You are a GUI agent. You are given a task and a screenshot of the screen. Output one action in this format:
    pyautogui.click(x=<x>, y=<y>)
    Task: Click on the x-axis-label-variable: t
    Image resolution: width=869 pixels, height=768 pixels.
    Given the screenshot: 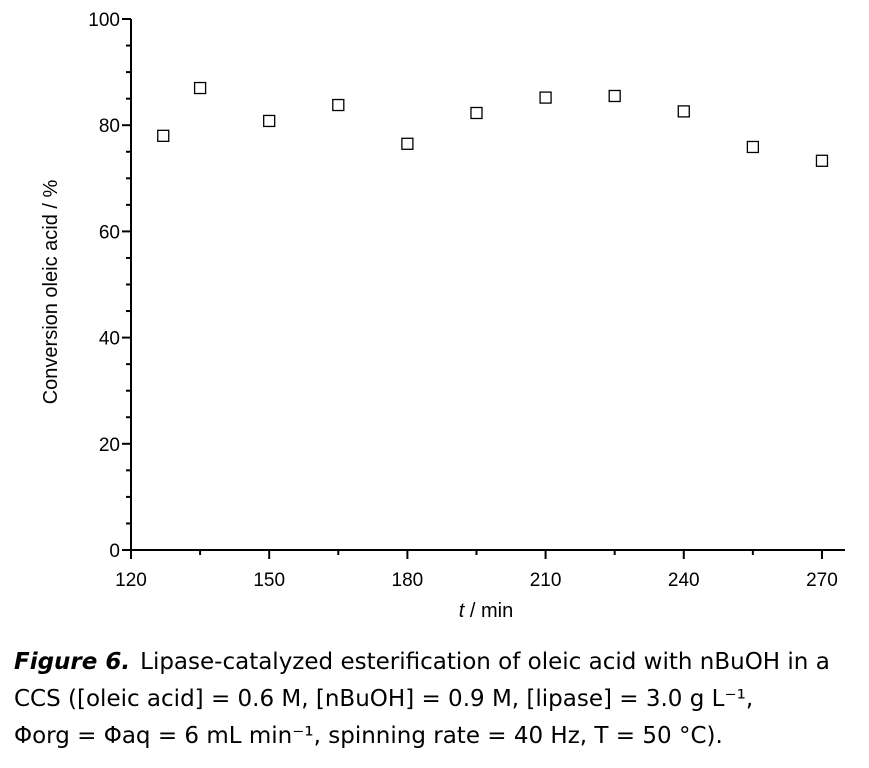 What is the action you would take?
    pyautogui.click(x=462, y=611)
    